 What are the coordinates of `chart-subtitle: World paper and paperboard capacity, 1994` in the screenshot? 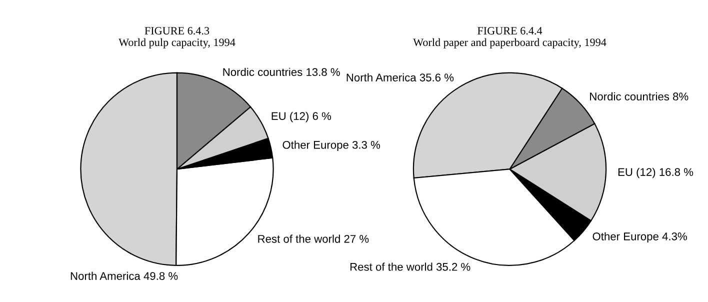 It's located at (509, 43).